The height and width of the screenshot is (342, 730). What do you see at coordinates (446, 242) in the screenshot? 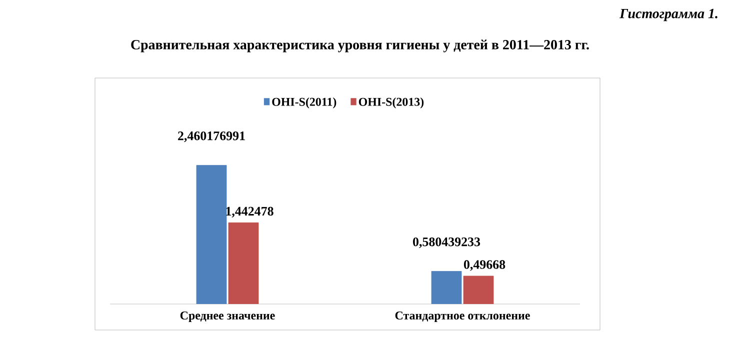
I see `data-label: 0,580439233` at bounding box center [446, 242].